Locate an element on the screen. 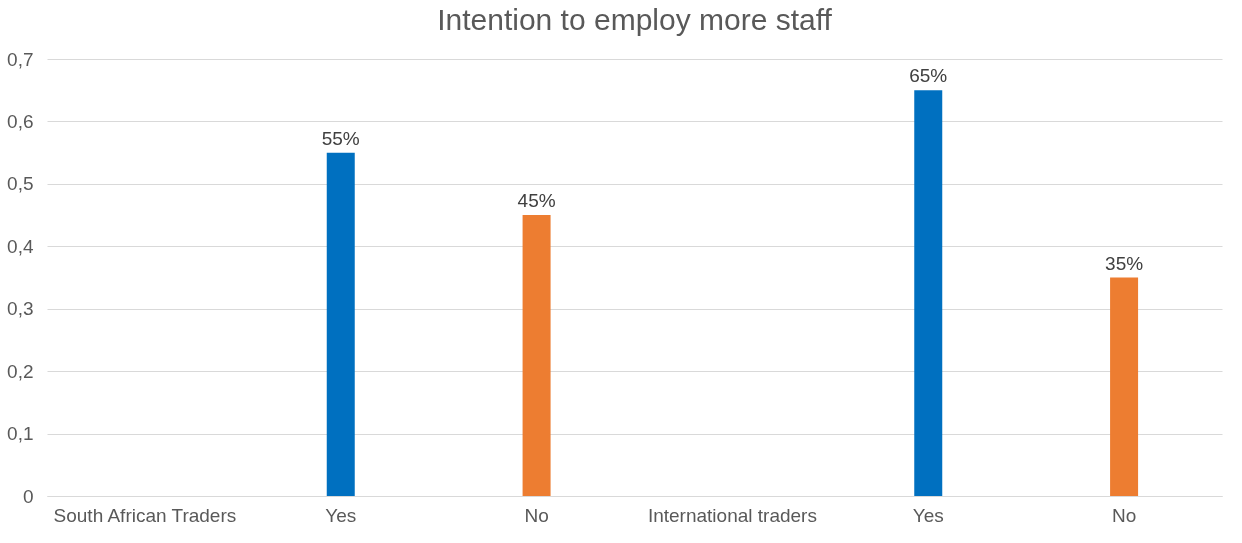  y-tick-label: 0,2 is located at coordinates (20, 371).